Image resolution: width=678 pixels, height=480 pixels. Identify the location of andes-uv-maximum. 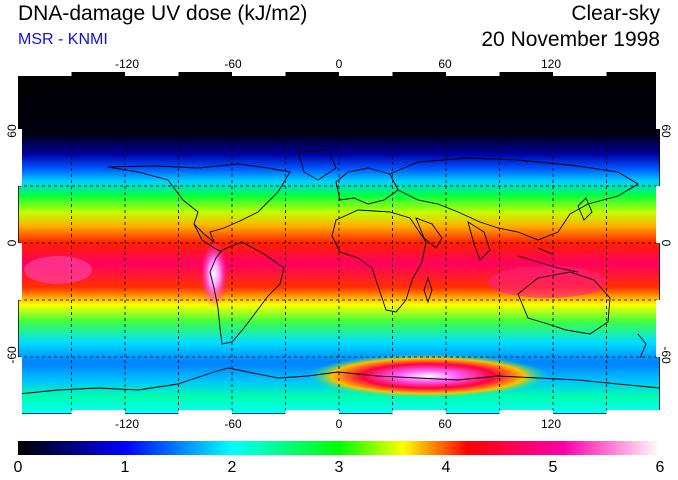
(214, 274).